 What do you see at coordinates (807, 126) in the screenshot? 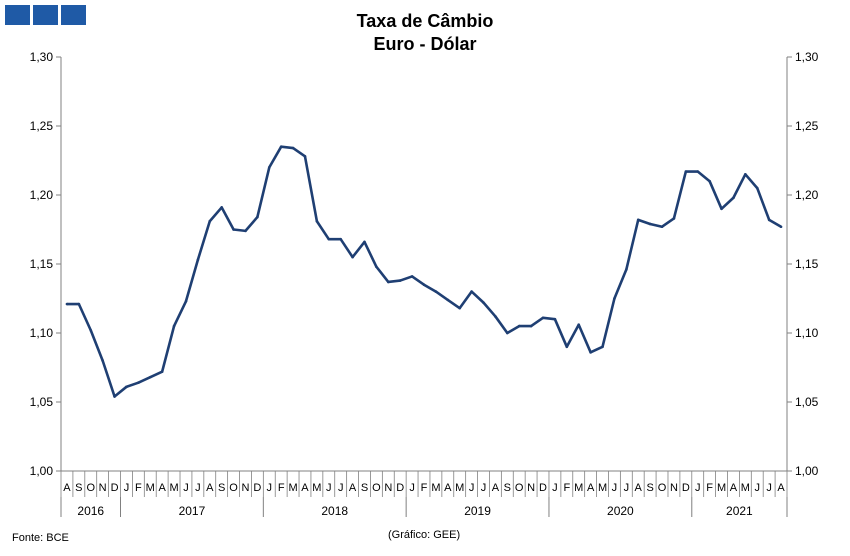
I see `y-tick-label-right: 1,25` at bounding box center [807, 126].